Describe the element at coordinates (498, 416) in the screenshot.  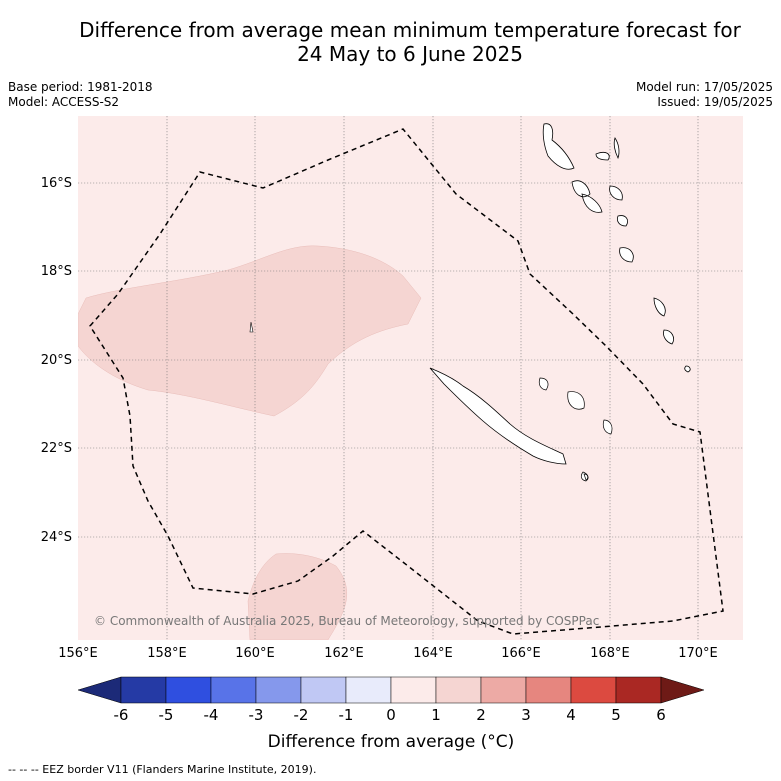
I see `new-caledonia-island` at that location.